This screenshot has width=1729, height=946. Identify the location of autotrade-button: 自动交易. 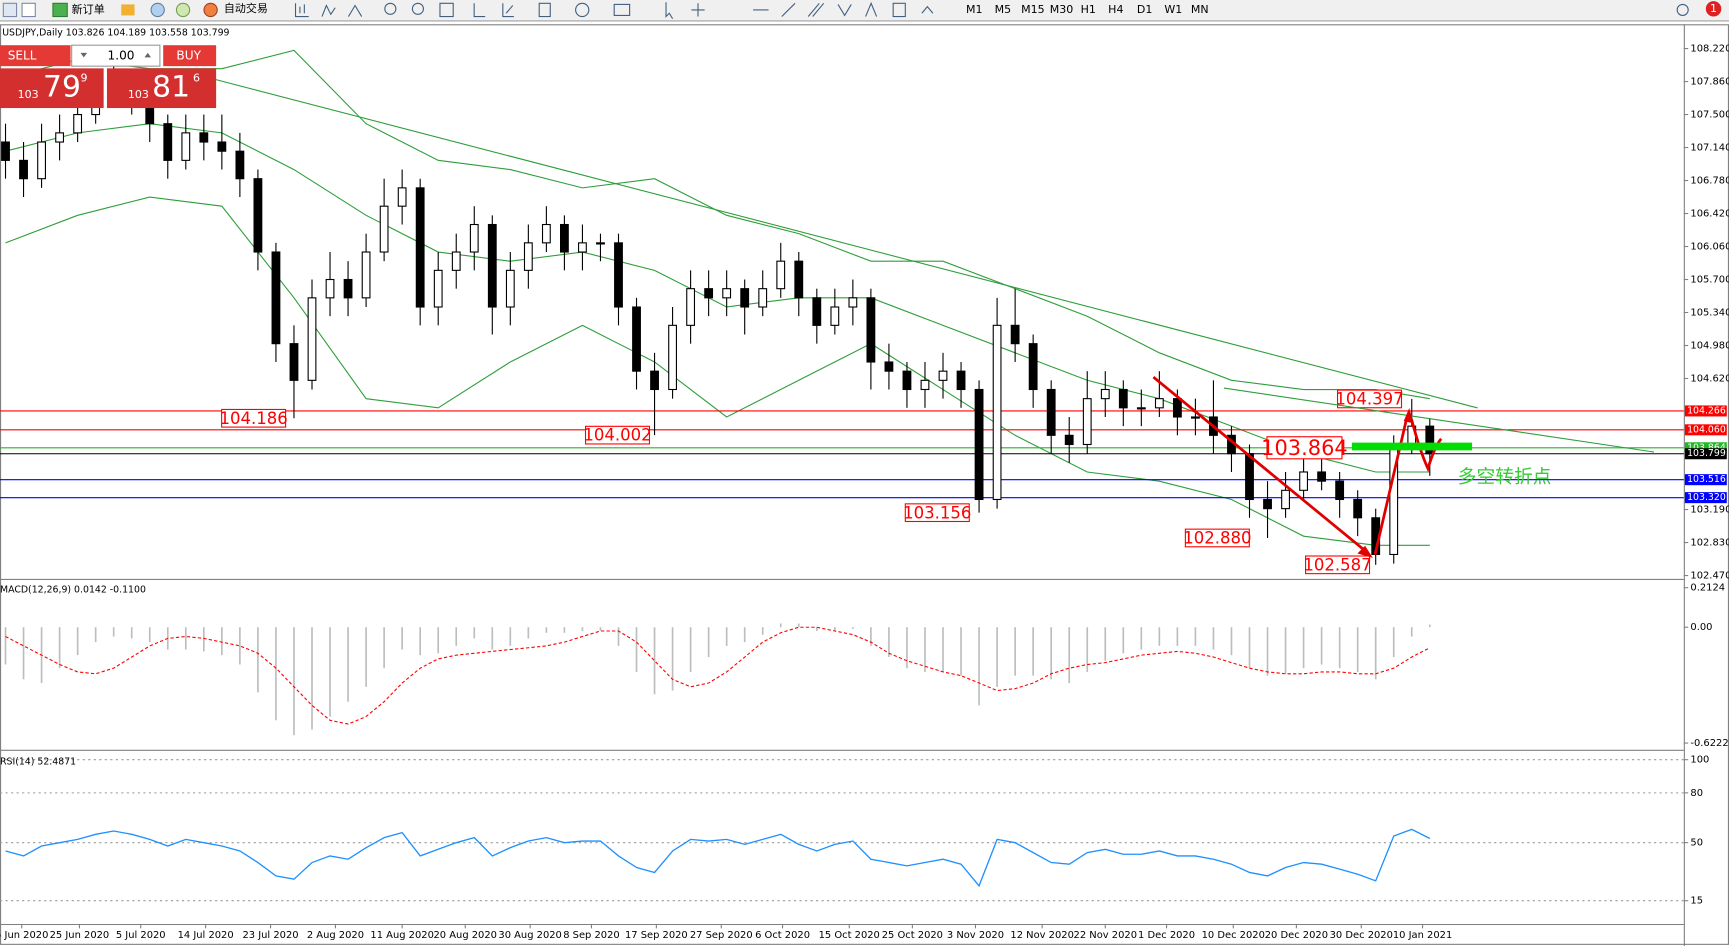
(246, 8).